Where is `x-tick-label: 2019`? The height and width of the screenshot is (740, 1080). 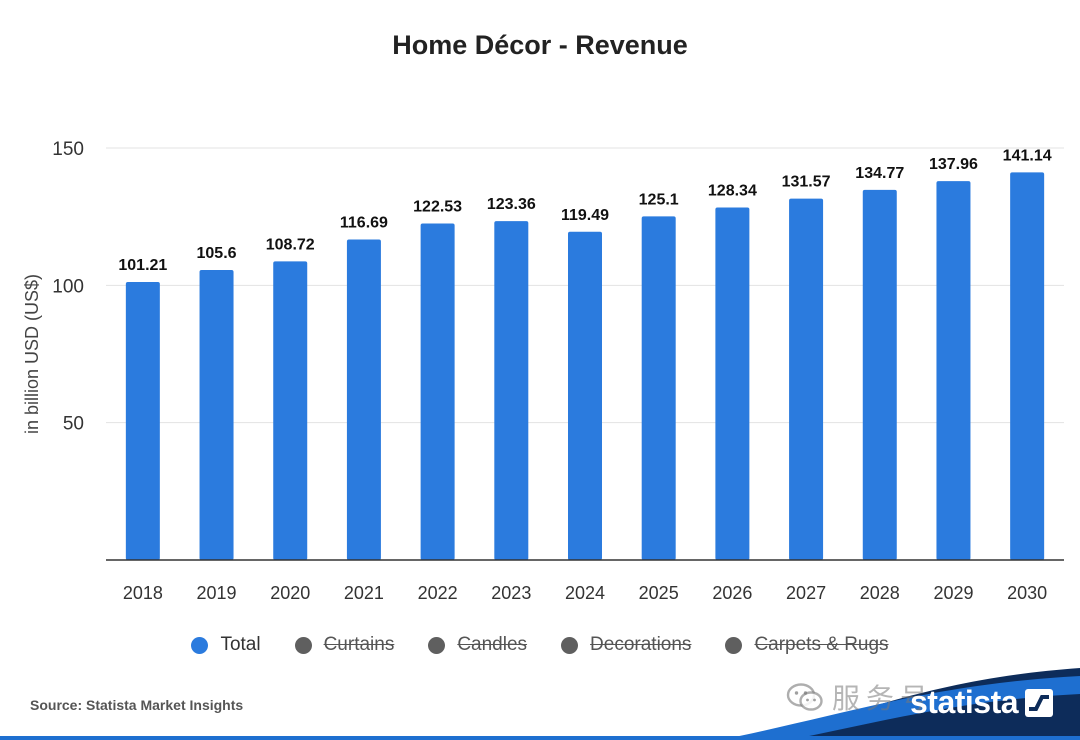 x-tick-label: 2019 is located at coordinates (217, 593).